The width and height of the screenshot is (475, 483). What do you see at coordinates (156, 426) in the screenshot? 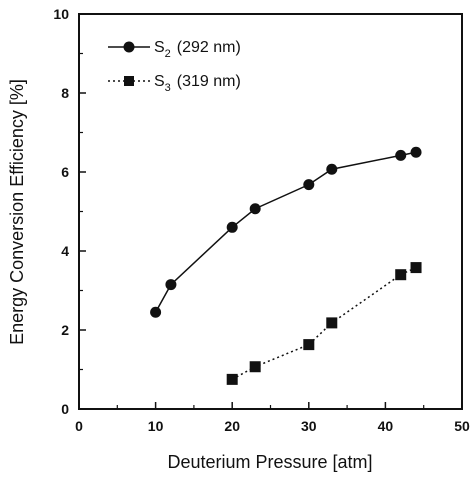
I see `x-tick-label: 10` at bounding box center [156, 426].